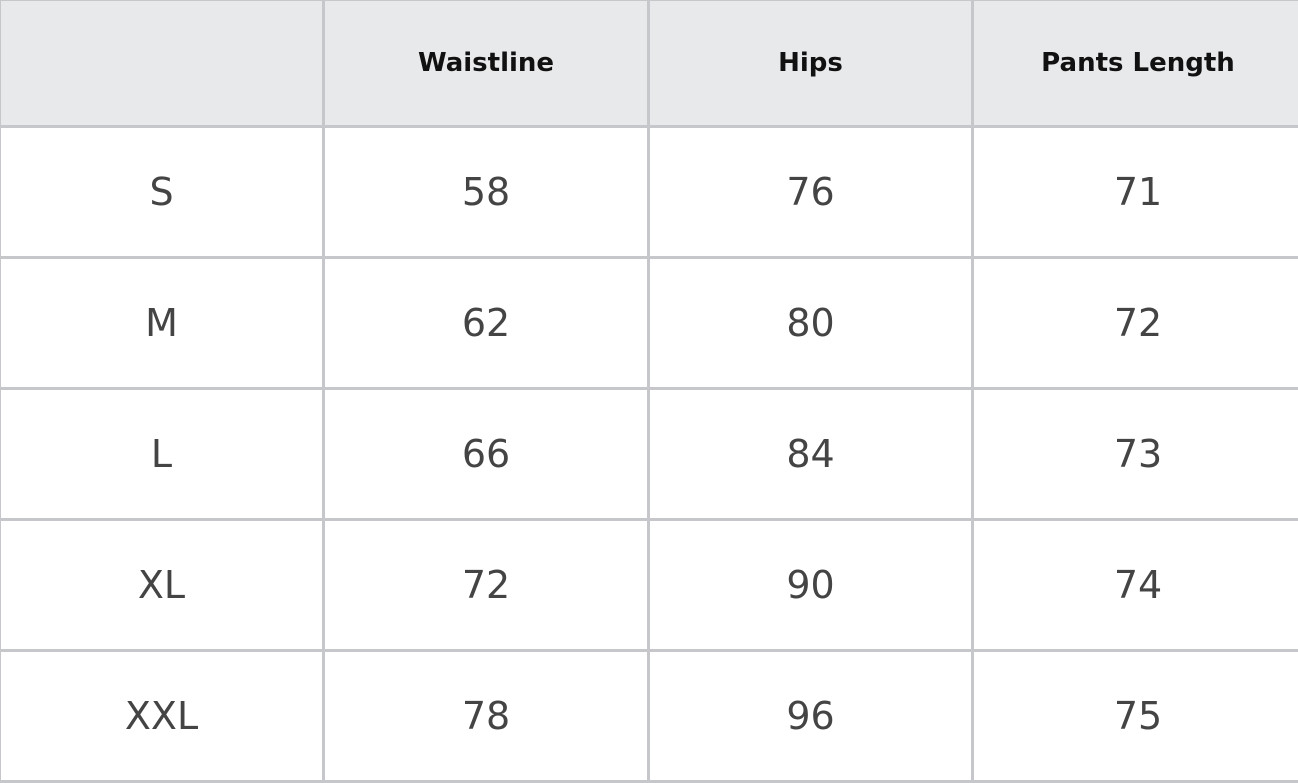 Image resolution: width=1298 pixels, height=783 pixels. I want to click on header-size, so click(162, 63).